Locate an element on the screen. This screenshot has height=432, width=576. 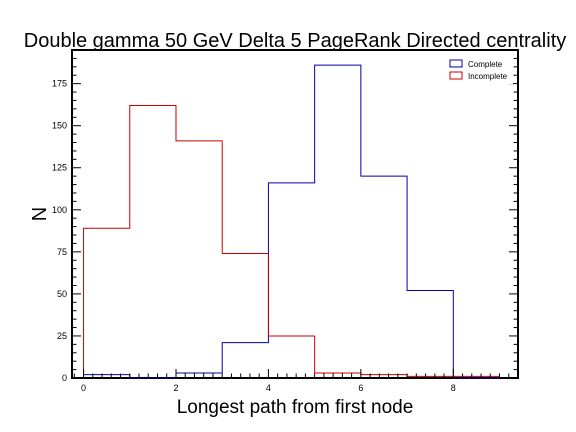
x-axis-label: Longest path from first node is located at coordinates (295, 407).